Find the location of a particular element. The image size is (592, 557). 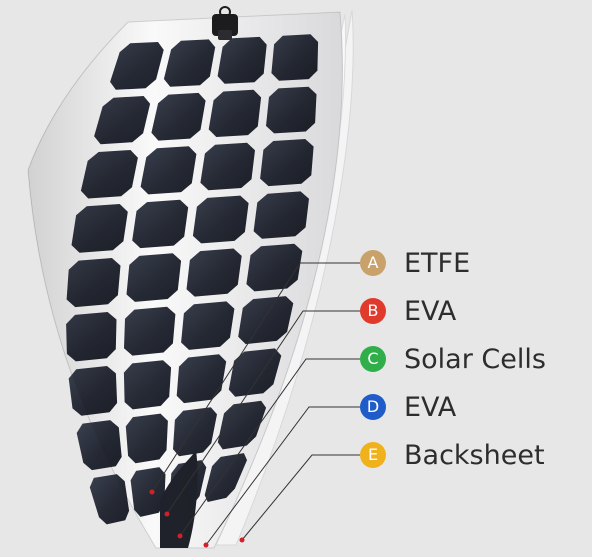

legend-item-eva: B EVA is located at coordinates (408, 311).